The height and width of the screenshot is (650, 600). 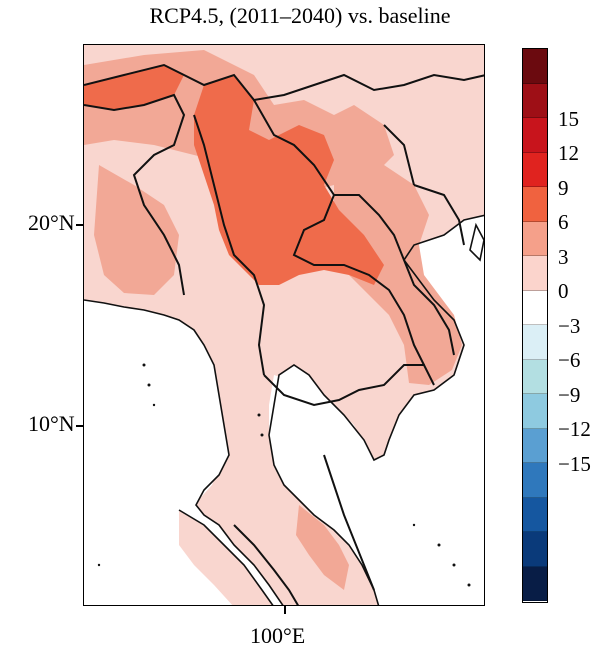 I want to click on colorbar-tick-label: −15, so click(x=574, y=463).